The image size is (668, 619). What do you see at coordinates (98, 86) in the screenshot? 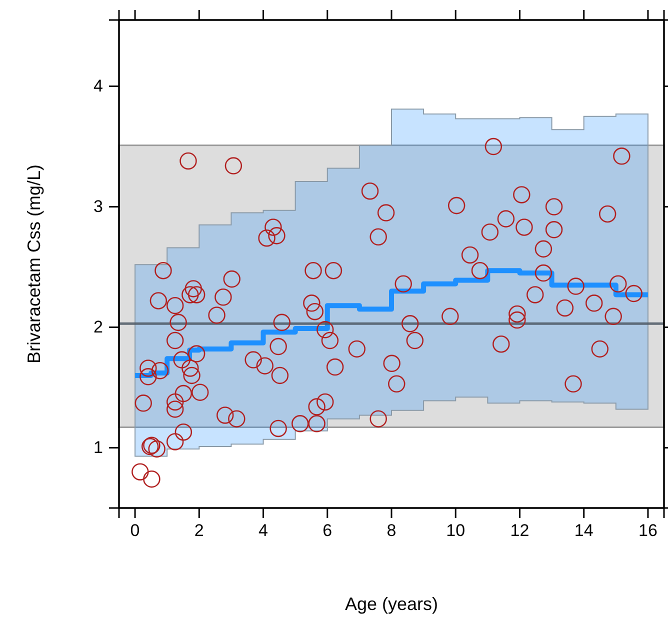
I see `y-tick-label: 4` at bounding box center [98, 86].